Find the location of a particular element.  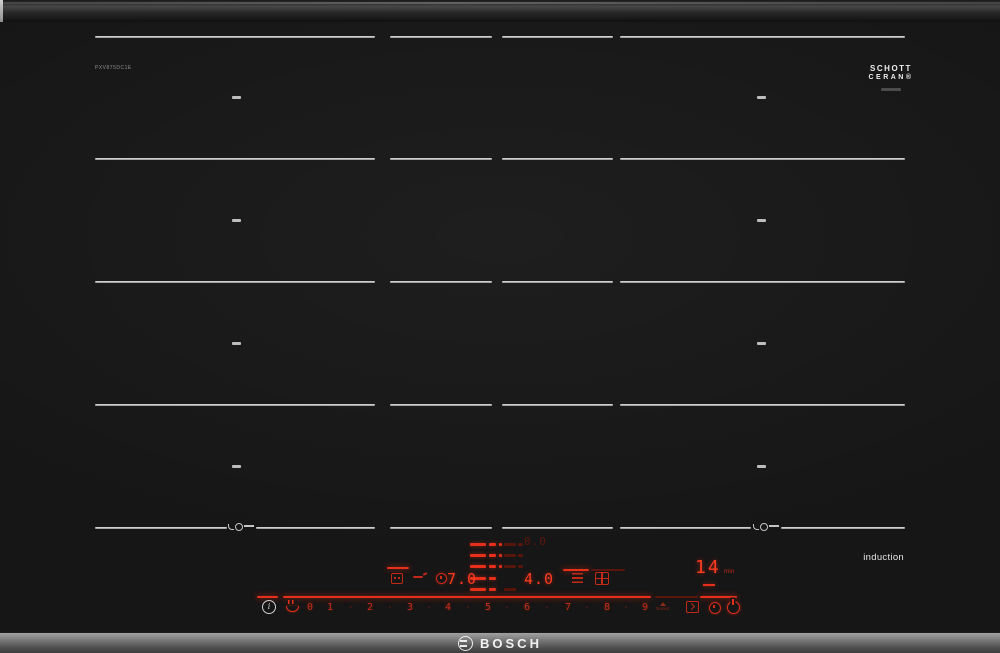

top-bezel is located at coordinates (500, 11).